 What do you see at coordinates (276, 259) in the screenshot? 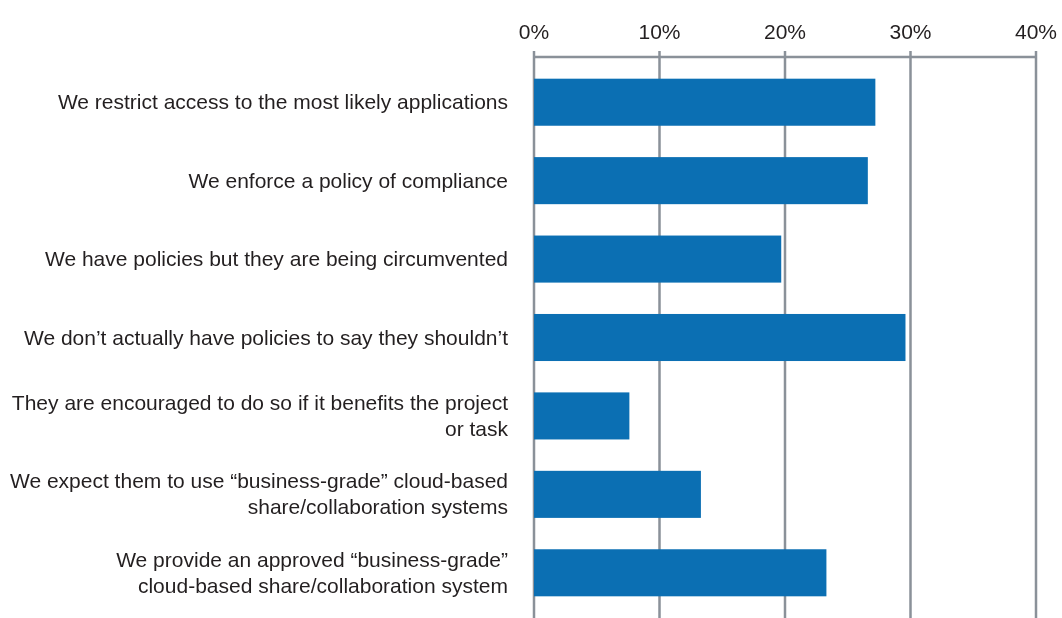
I see `y-tick-label: We have policies but they are being circumvented` at bounding box center [276, 259].